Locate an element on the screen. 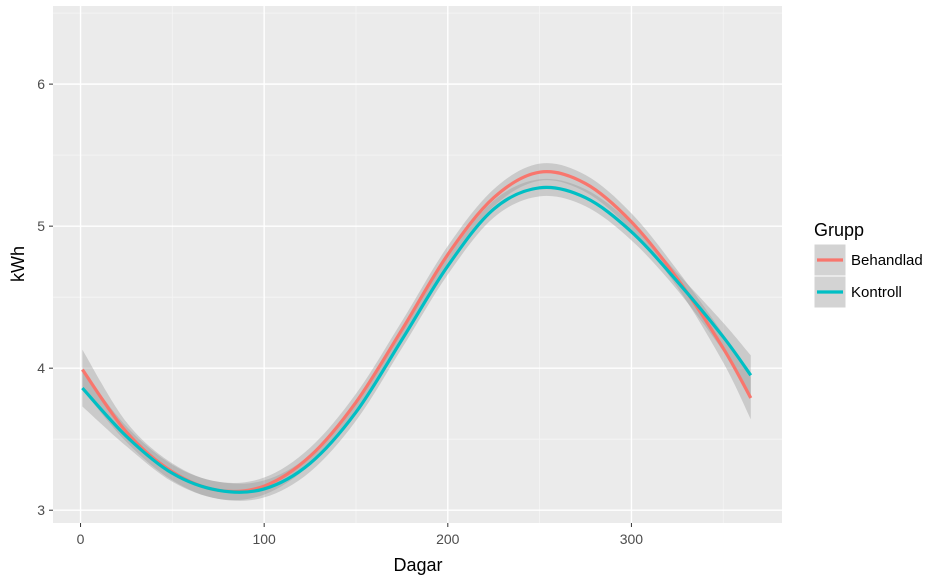  x-tick-label: 200 is located at coordinates (448, 539).